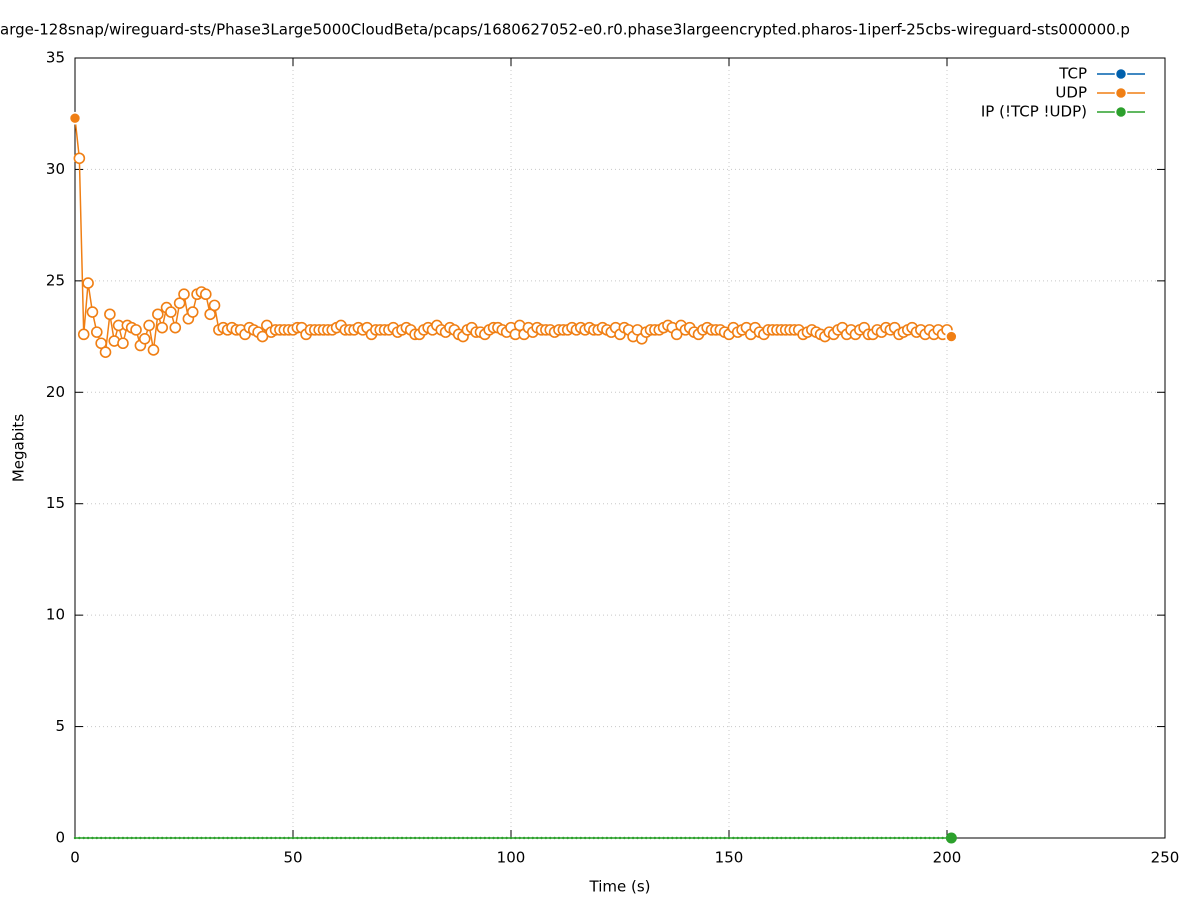  I want to click on legend-marker, so click(1121, 74).